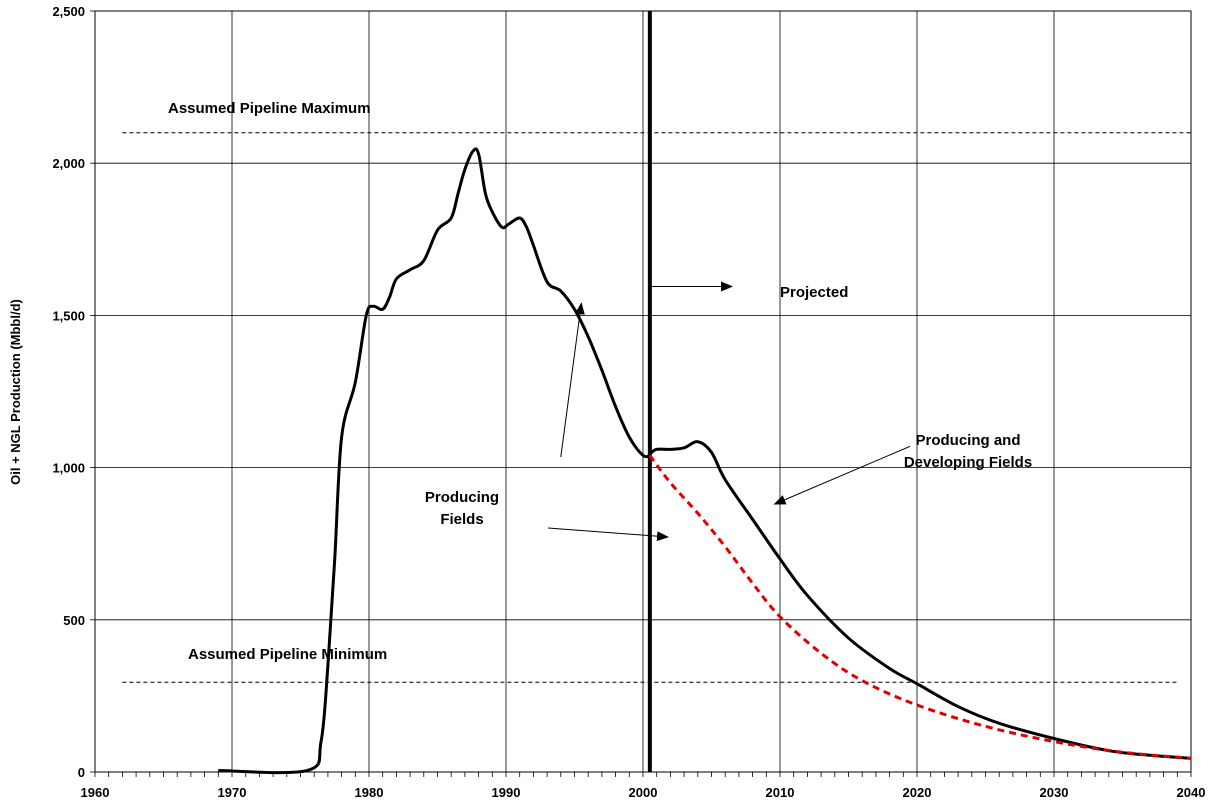  What do you see at coordinates (287, 654) in the screenshot?
I see `ref-label-pipeline-minimum: Assumed Pipeline Minimum` at bounding box center [287, 654].